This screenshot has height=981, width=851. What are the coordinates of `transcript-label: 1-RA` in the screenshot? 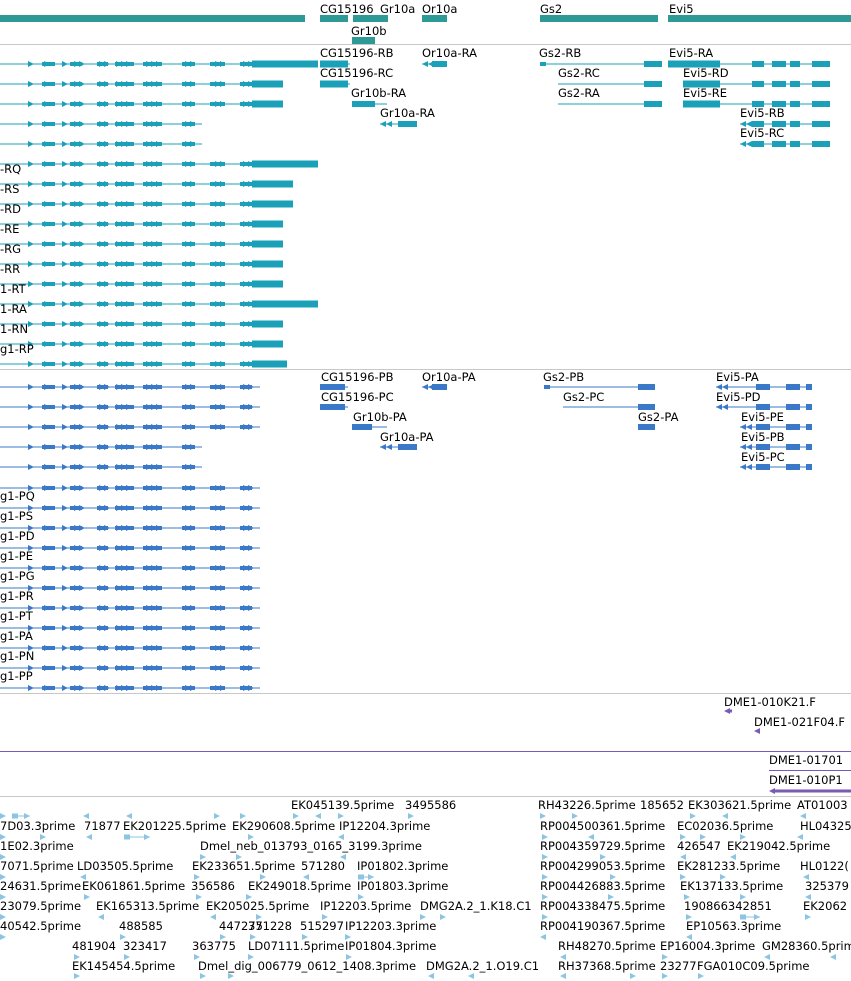 It's located at (13, 309).